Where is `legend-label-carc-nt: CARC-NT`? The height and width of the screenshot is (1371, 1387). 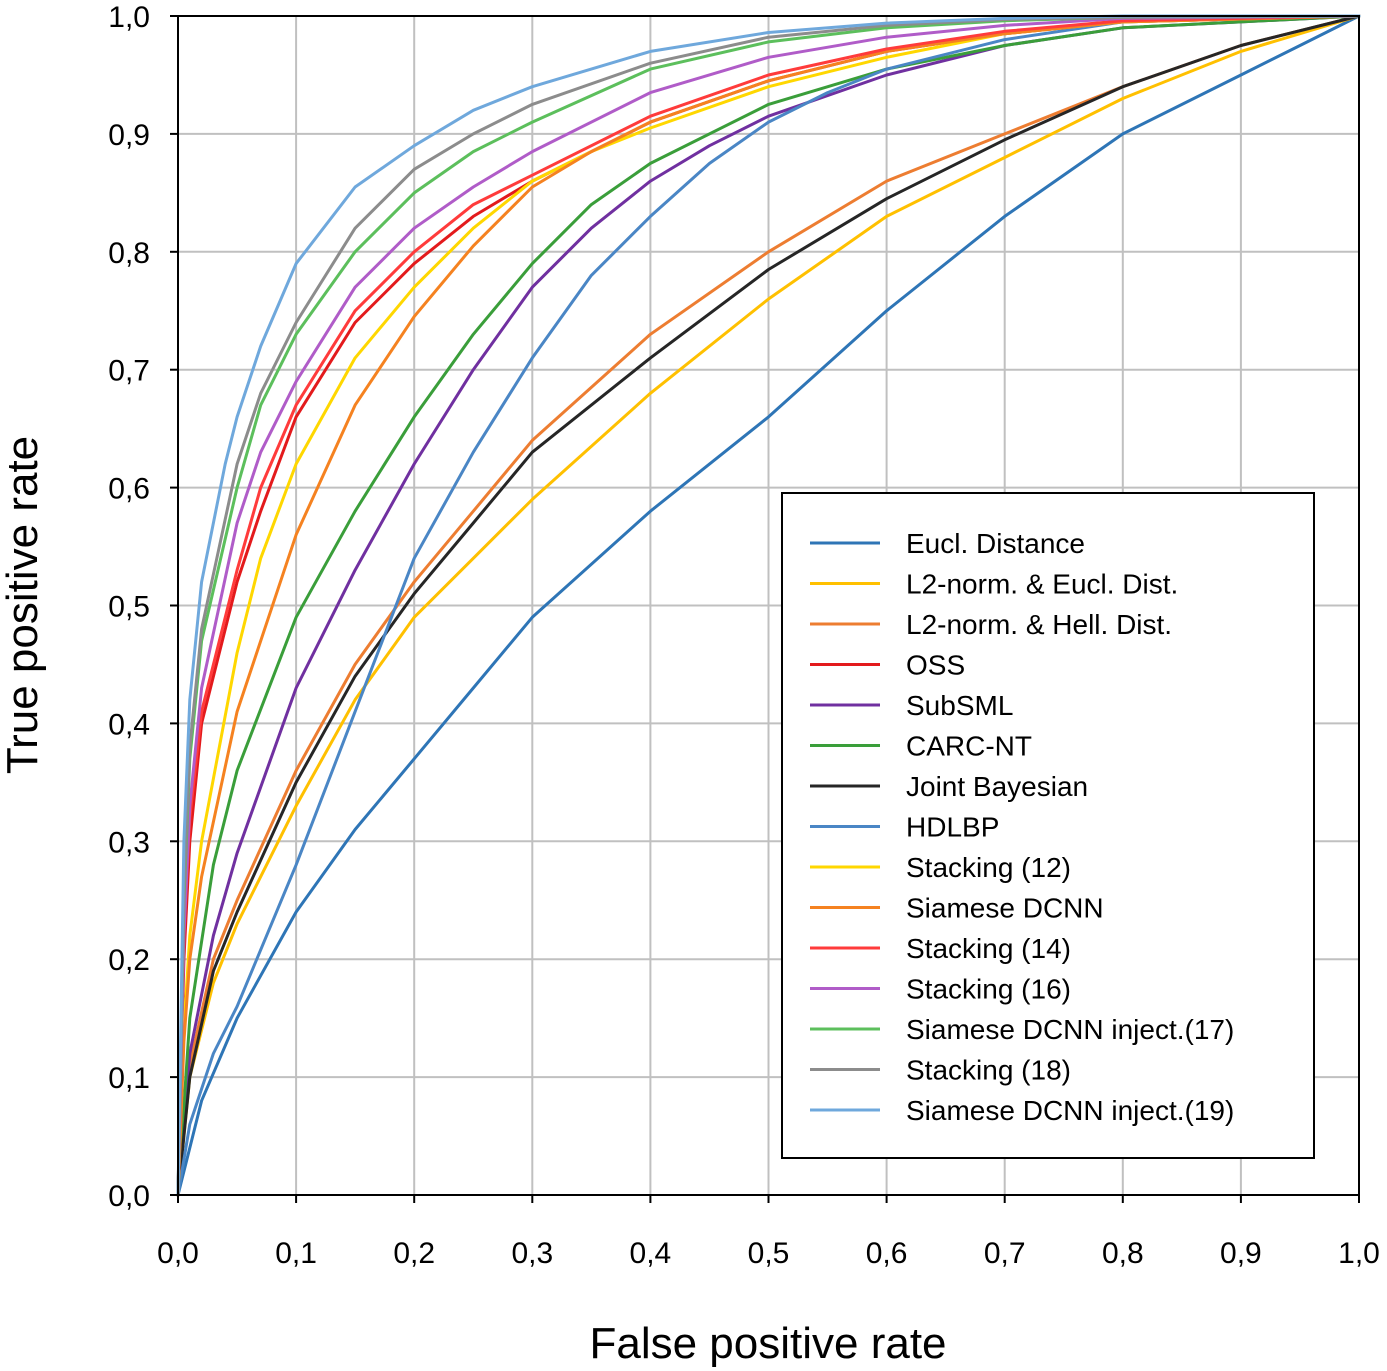 legend-label-carc-nt: CARC-NT is located at coordinates (969, 746).